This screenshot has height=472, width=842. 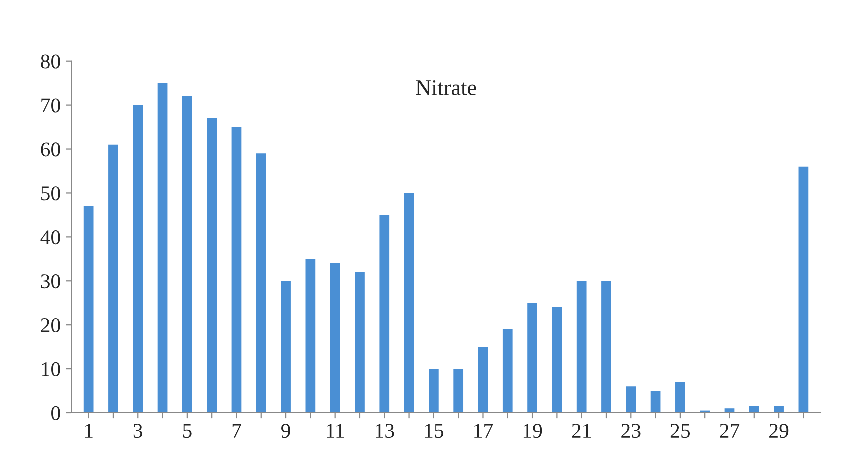 What do you see at coordinates (446, 88) in the screenshot?
I see `text: Nitrate` at bounding box center [446, 88].